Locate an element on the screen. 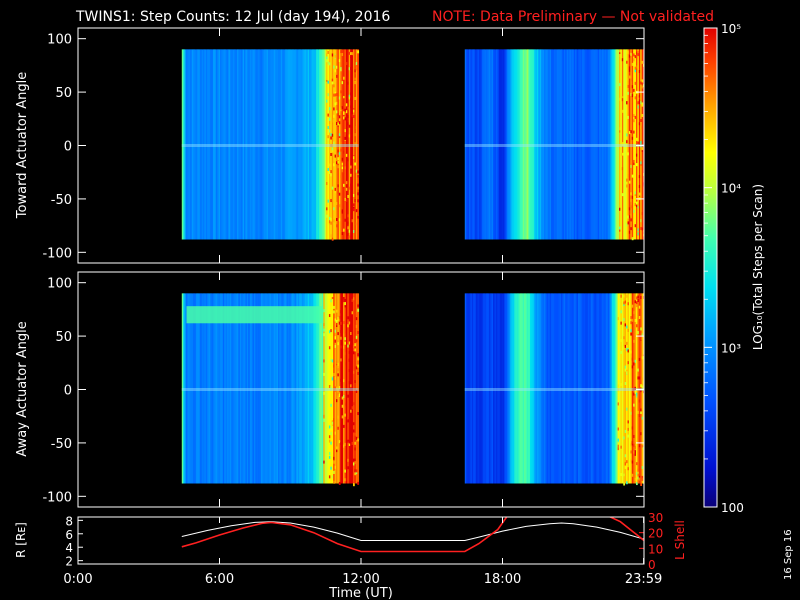 This screenshot has height=600, width=800. colorbar-tick-label: 100 is located at coordinates (732, 508).